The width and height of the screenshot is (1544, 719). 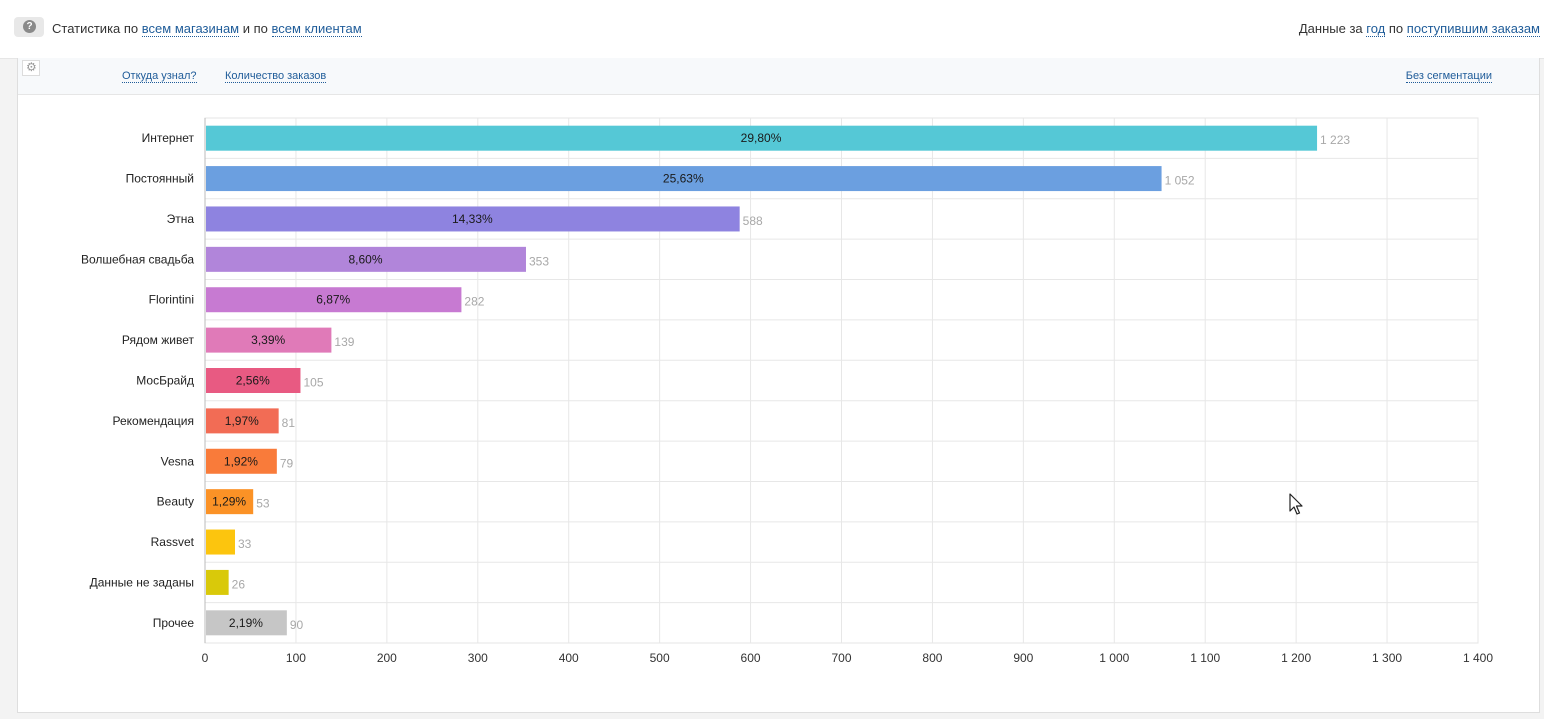 What do you see at coordinates (158, 340) in the screenshot?
I see `category-label: Рядом живет` at bounding box center [158, 340].